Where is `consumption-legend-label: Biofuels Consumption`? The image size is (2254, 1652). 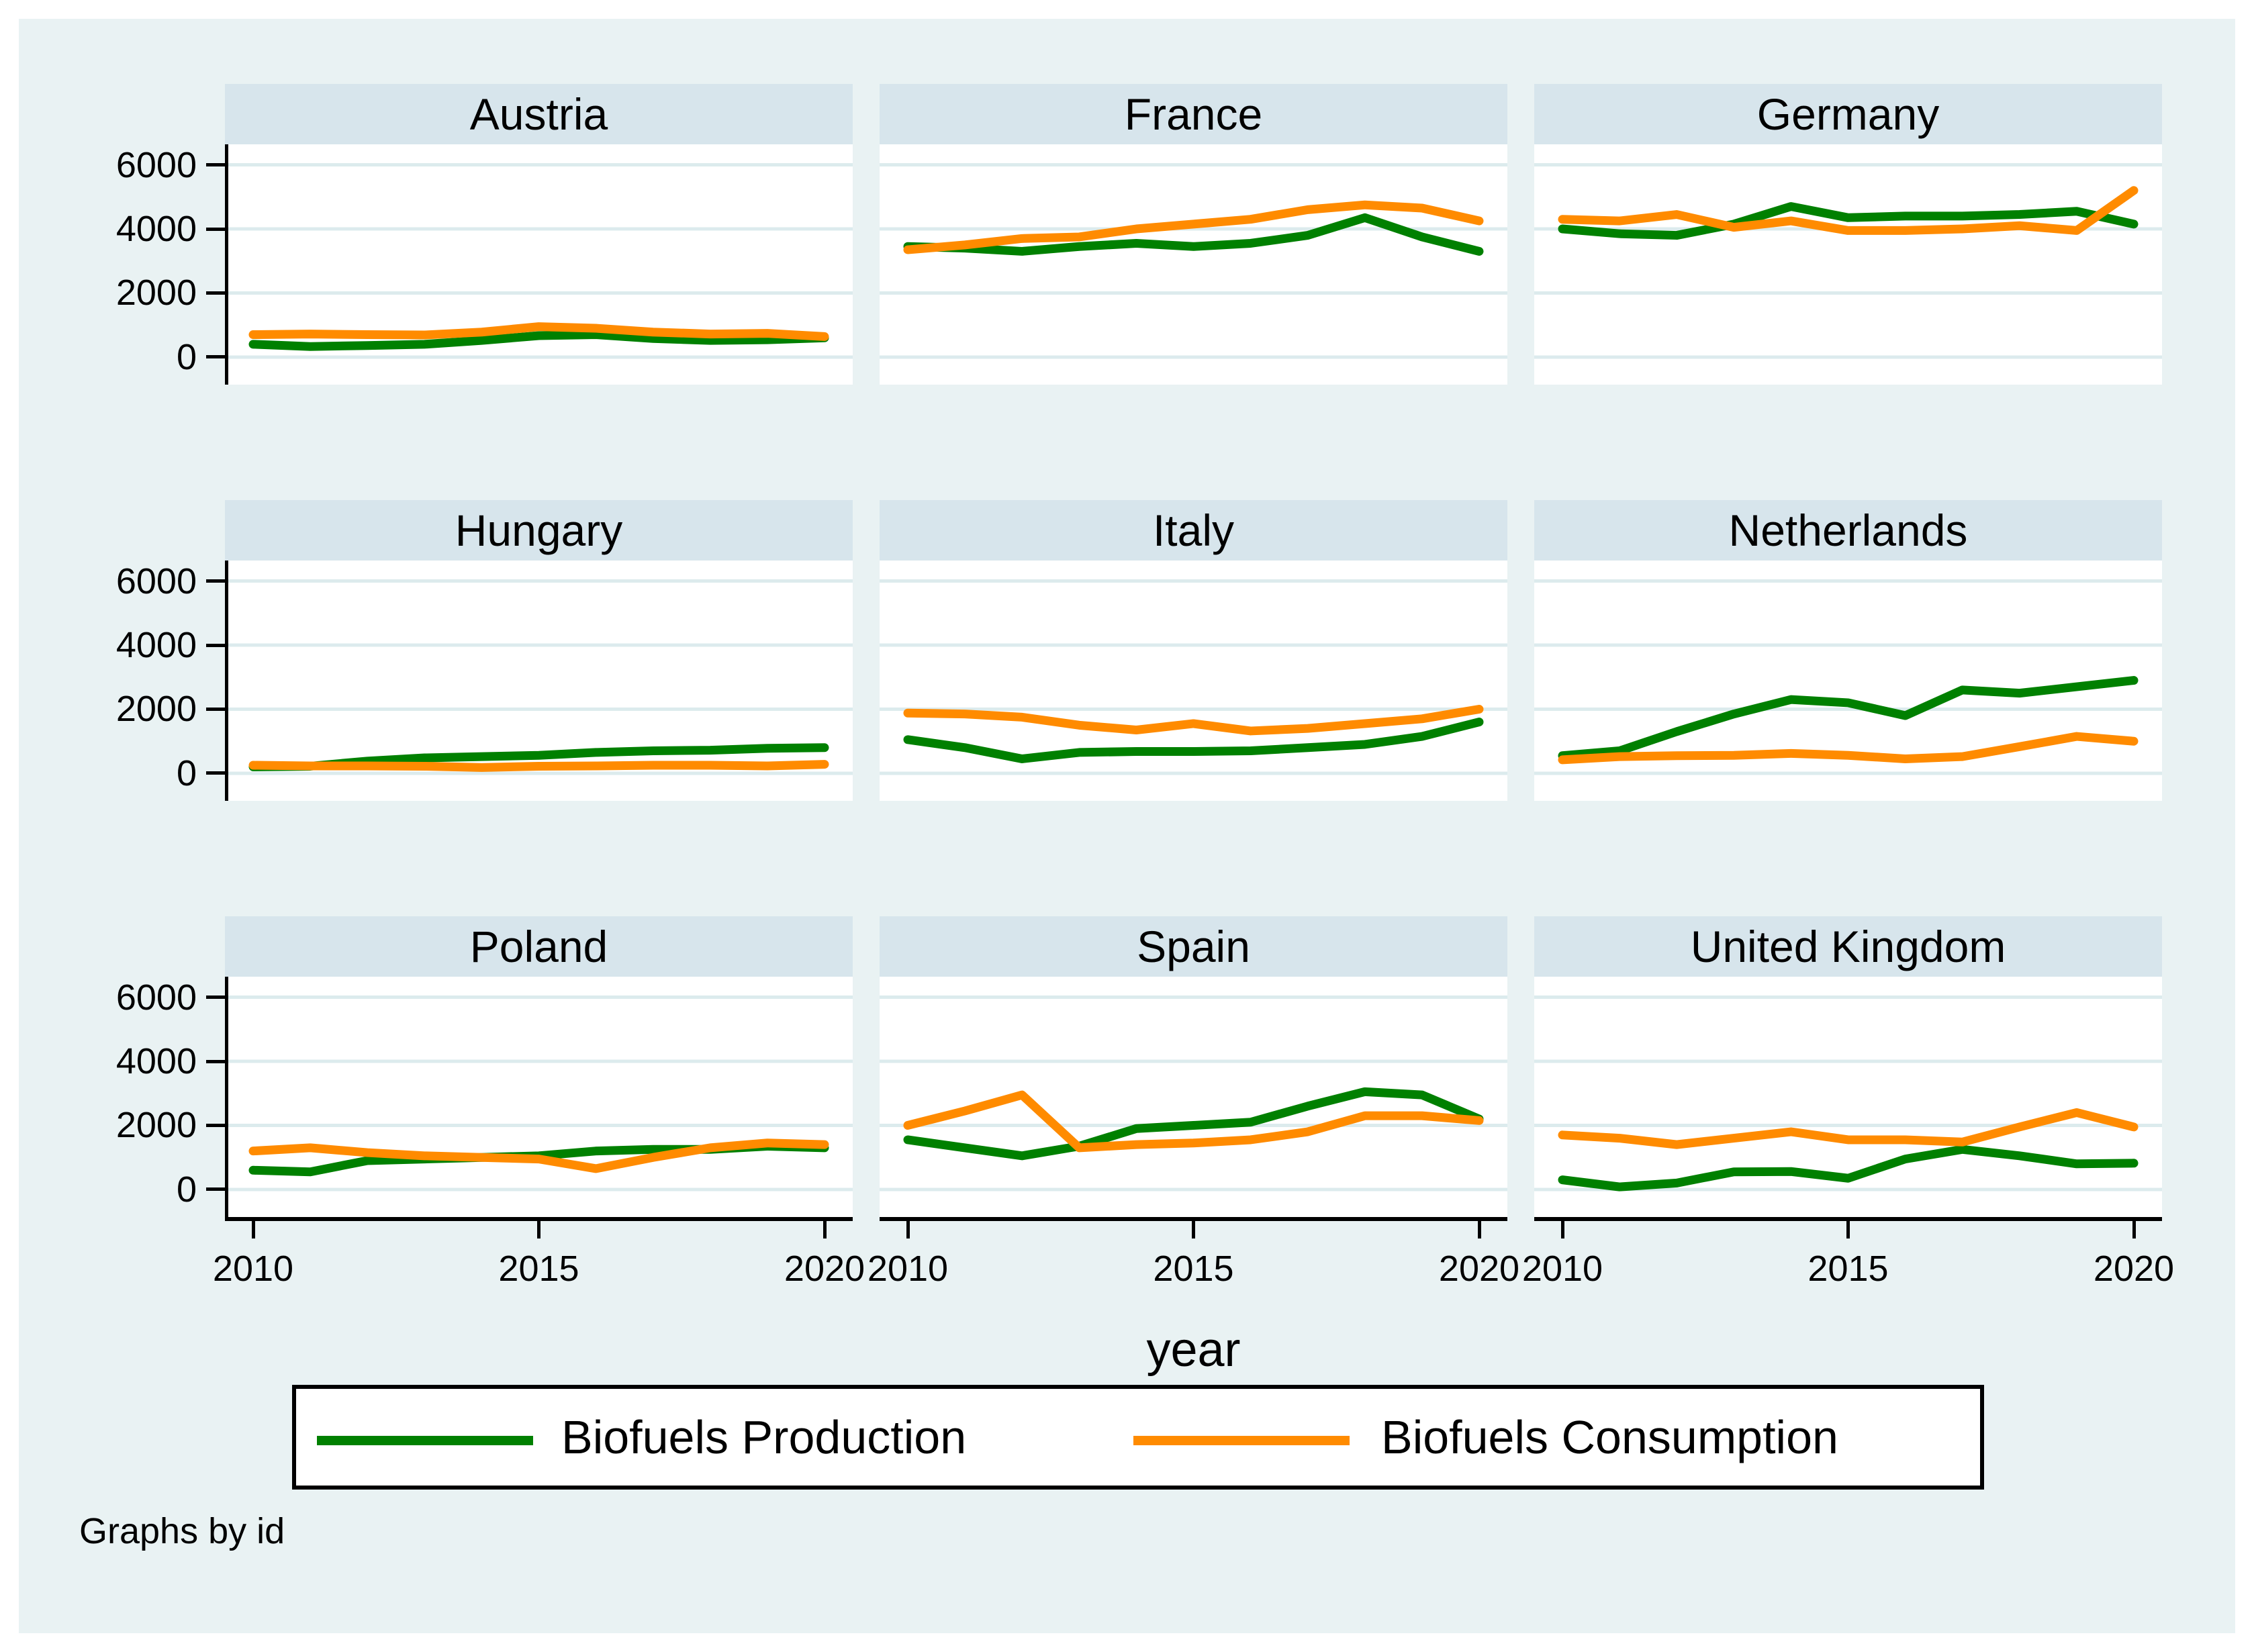 consumption-legend-label: Biofuels Consumption is located at coordinates (1609, 1437).